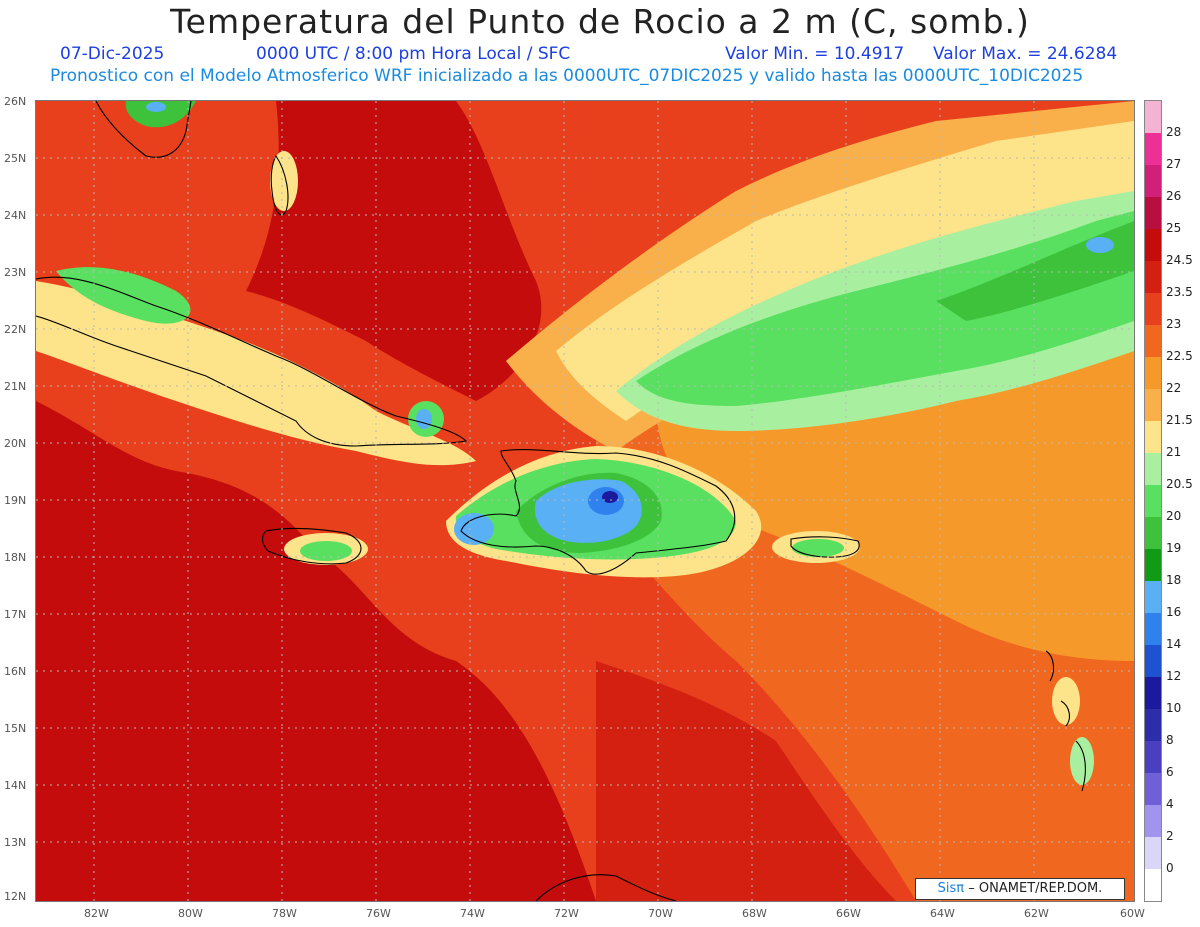 Image resolution: width=1200 pixels, height=927 pixels. What do you see at coordinates (1179, 356) in the screenshot?
I see `legend-label: 22.5` at bounding box center [1179, 356].